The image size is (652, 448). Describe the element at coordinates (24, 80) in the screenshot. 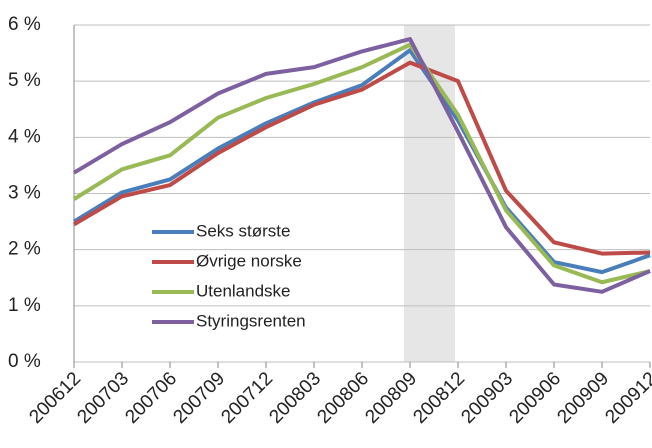

I see `y-tick-label: 5 %` at that location.